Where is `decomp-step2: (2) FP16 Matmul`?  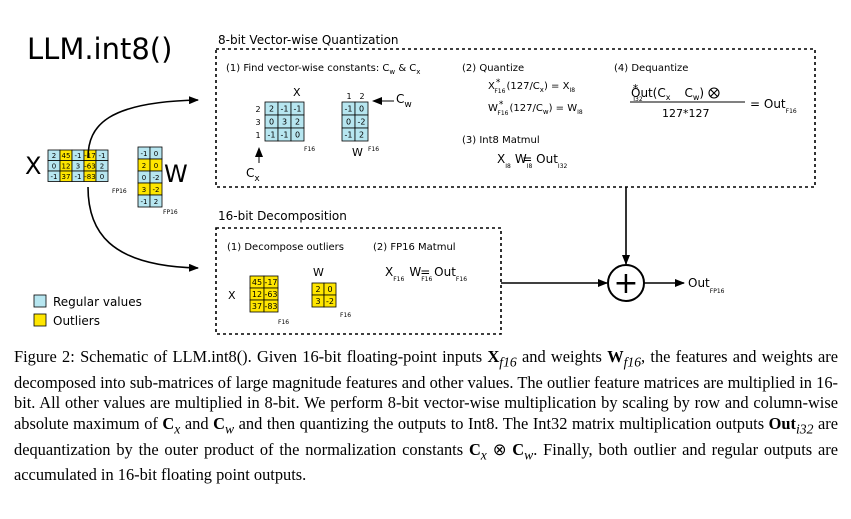 decomp-step2: (2) FP16 Matmul is located at coordinates (414, 247).